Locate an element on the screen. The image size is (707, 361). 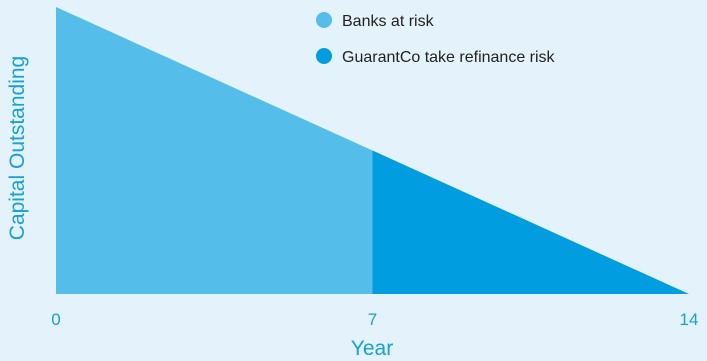
x-axis-title: Year is located at coordinates (372, 348).